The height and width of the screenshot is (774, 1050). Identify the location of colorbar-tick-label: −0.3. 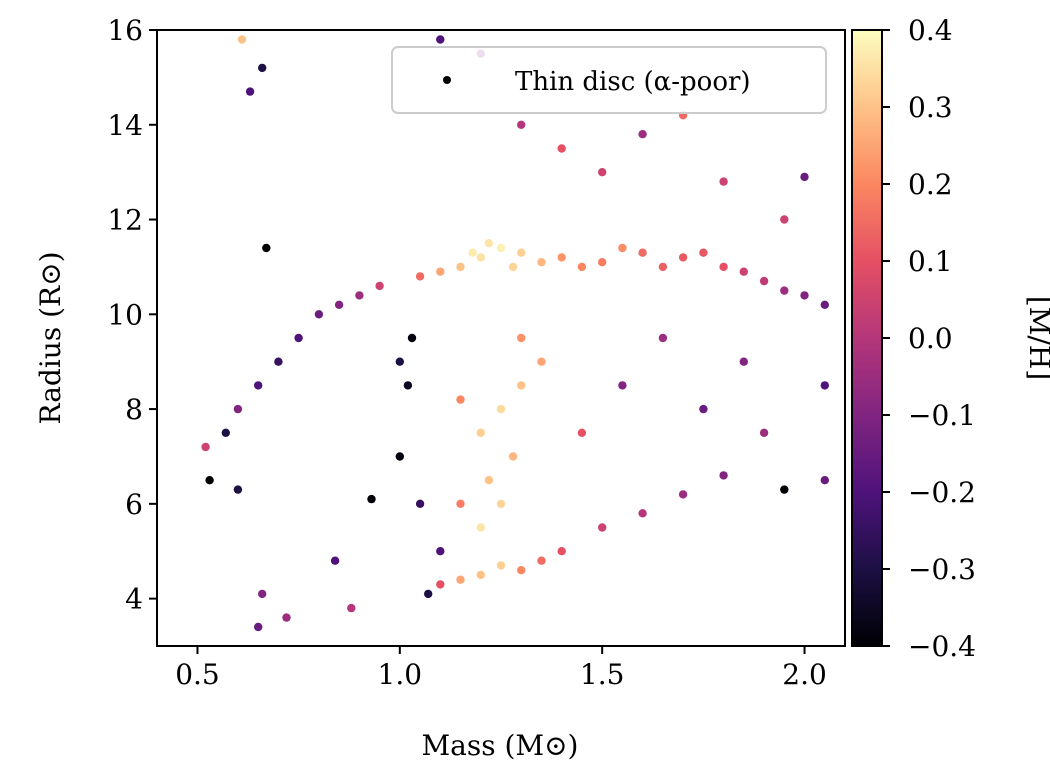
(942, 569).